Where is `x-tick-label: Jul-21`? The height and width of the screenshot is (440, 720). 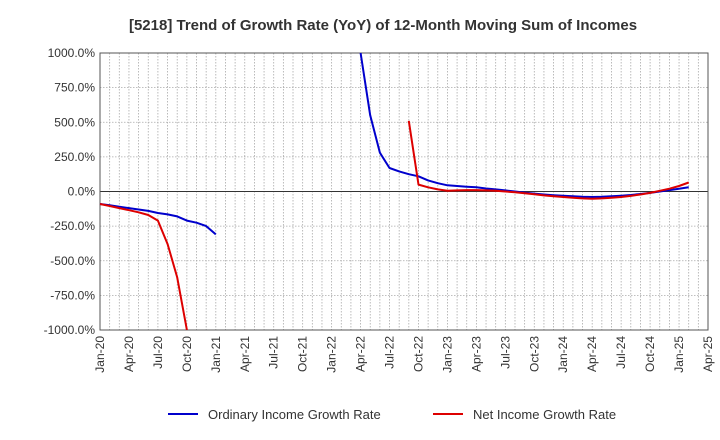
x-tick-label: Jul-21 is located at coordinates (274, 352).